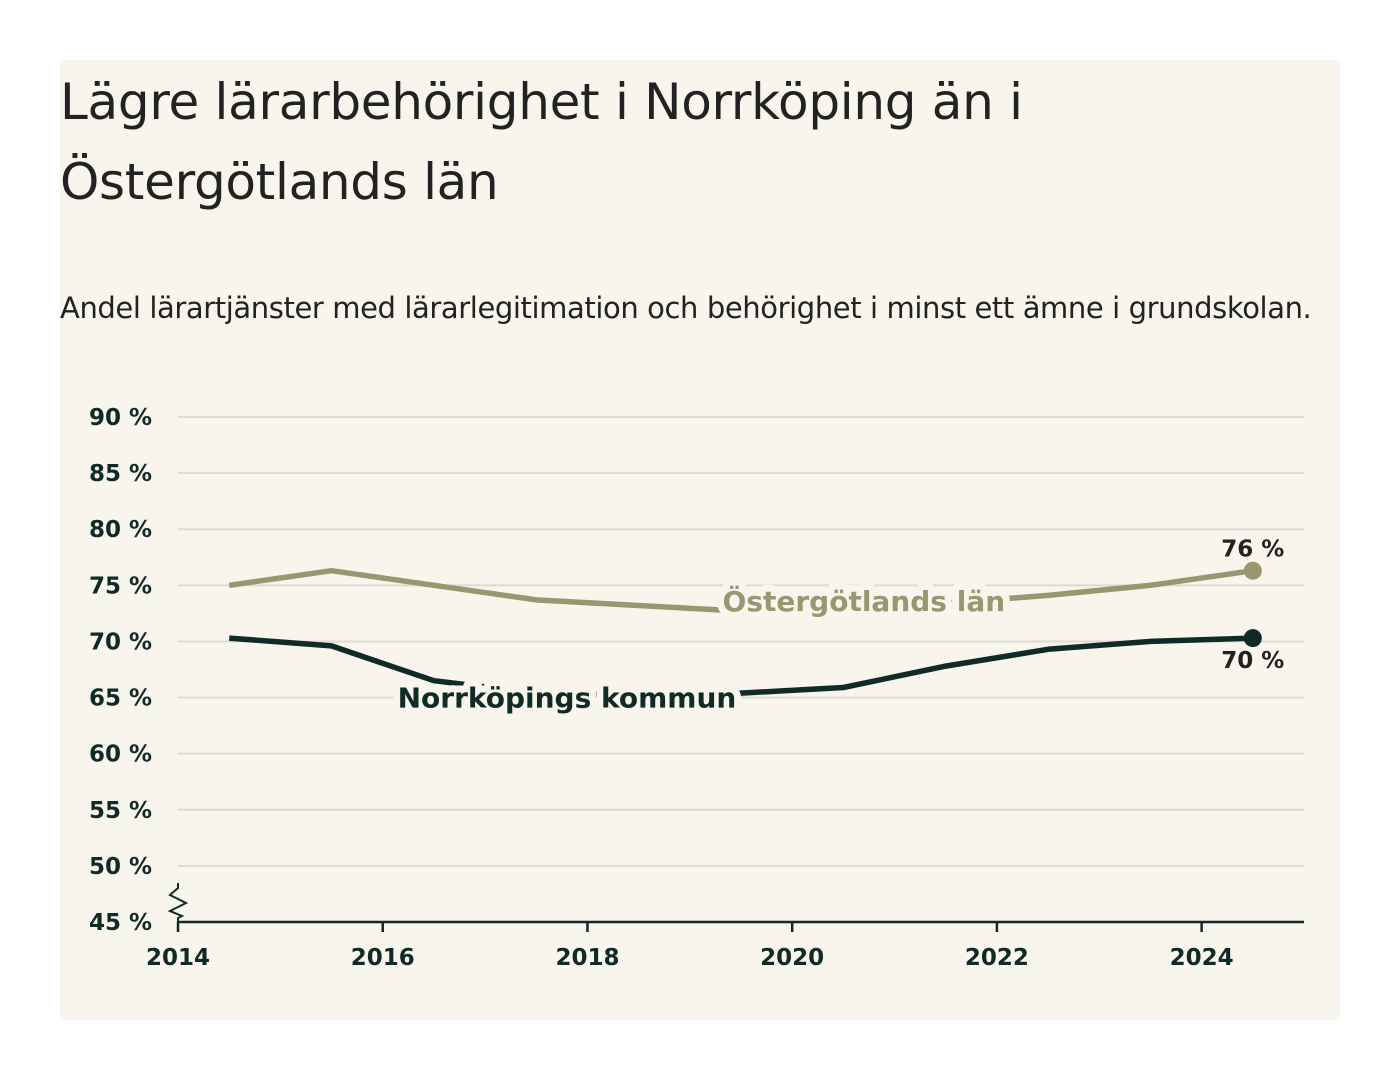  I want to click on y-tick-label: 90 %, so click(120, 418).